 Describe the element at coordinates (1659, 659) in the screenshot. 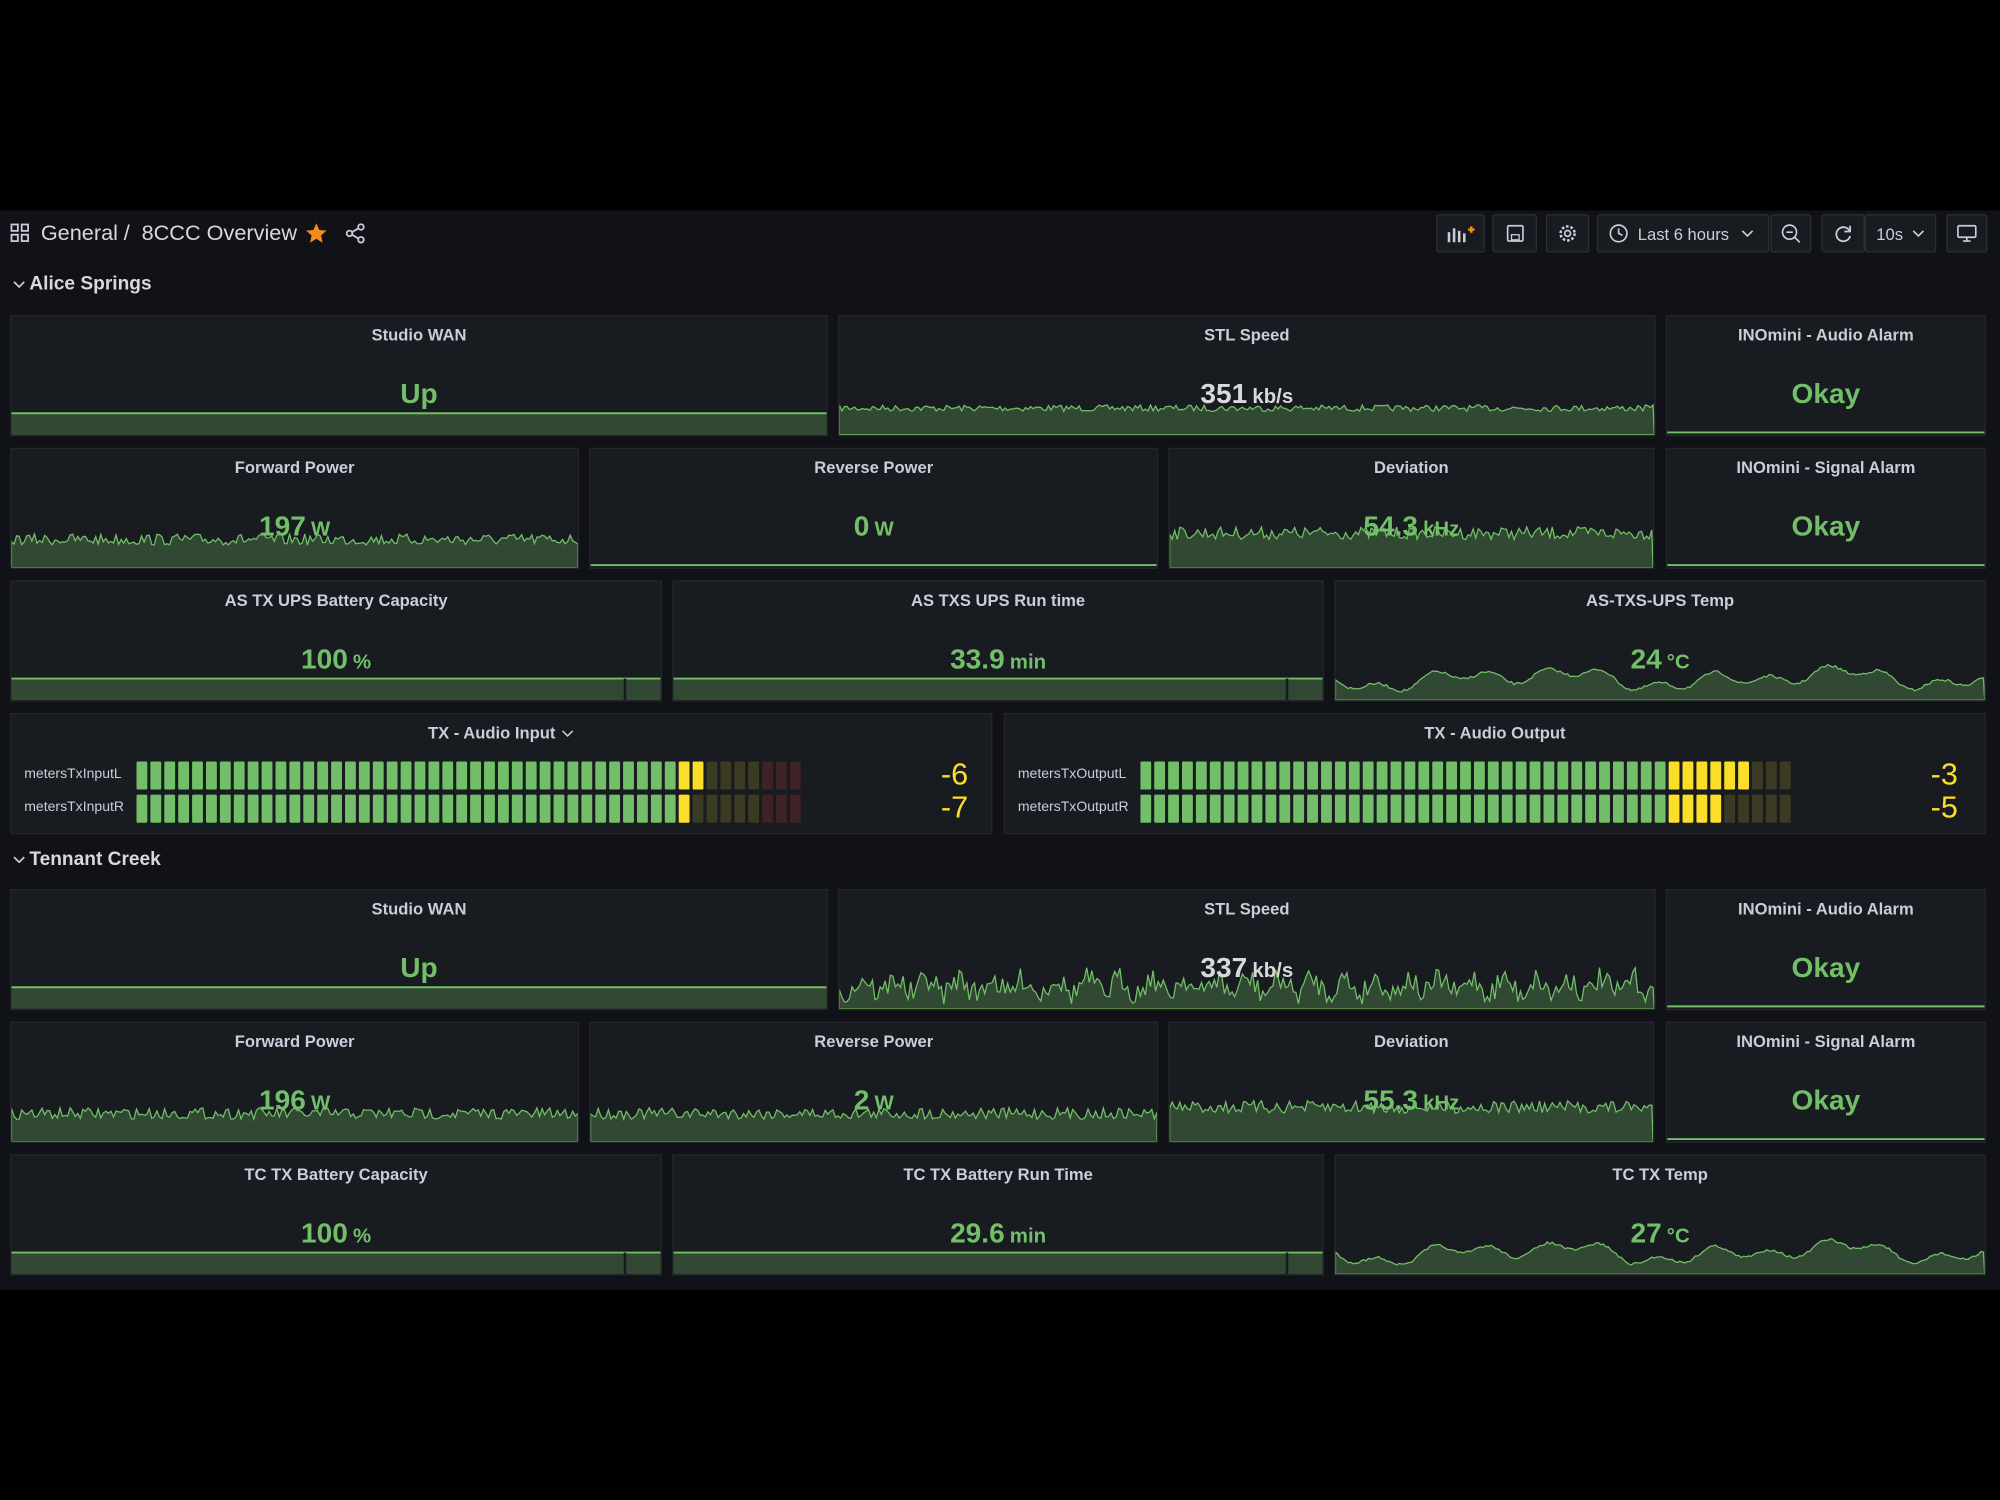

I see `panel-value: 24 °C` at that location.